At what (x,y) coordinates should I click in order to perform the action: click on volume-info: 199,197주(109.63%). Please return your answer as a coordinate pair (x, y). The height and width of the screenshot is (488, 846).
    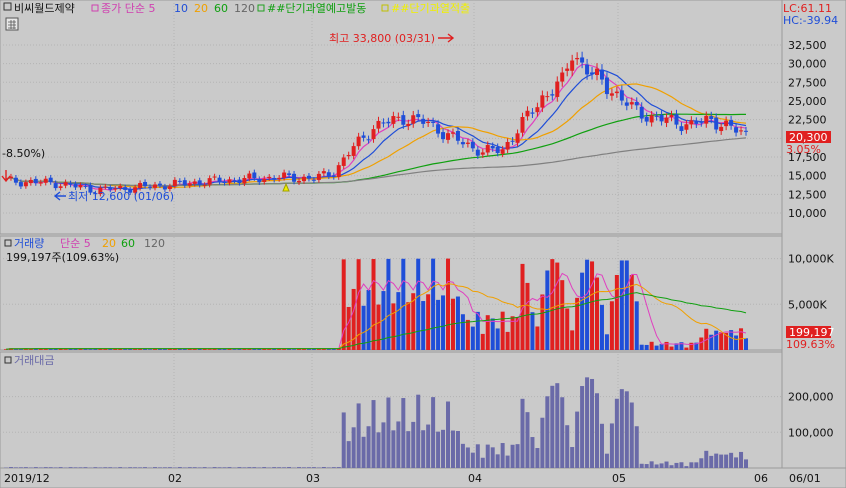
    Looking at the image, I should click on (62, 257).